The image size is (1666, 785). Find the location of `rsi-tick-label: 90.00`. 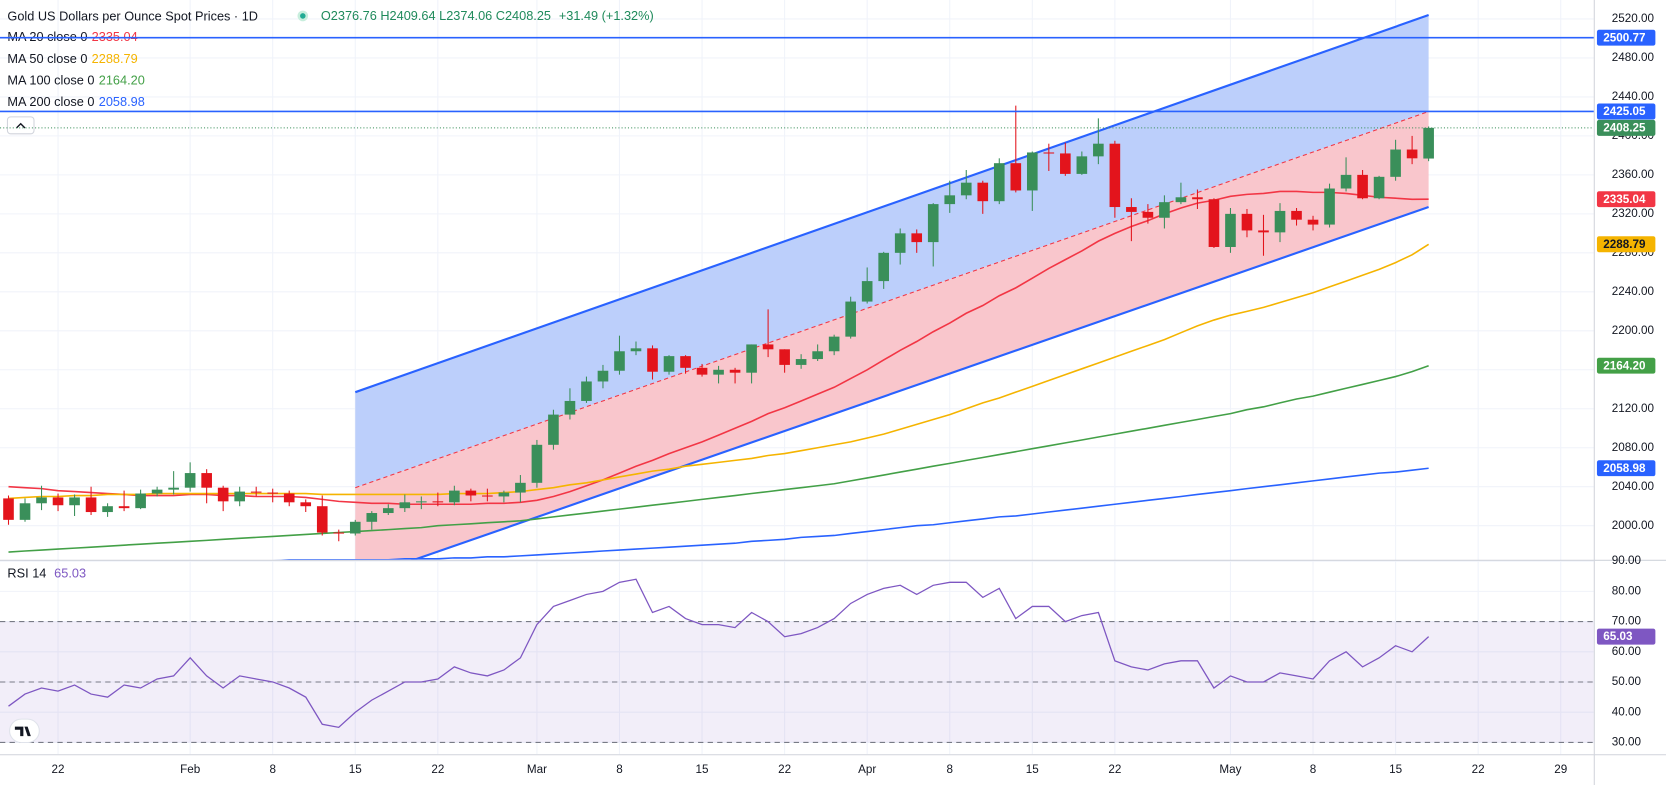

rsi-tick-label: 90.00 is located at coordinates (1627, 560).